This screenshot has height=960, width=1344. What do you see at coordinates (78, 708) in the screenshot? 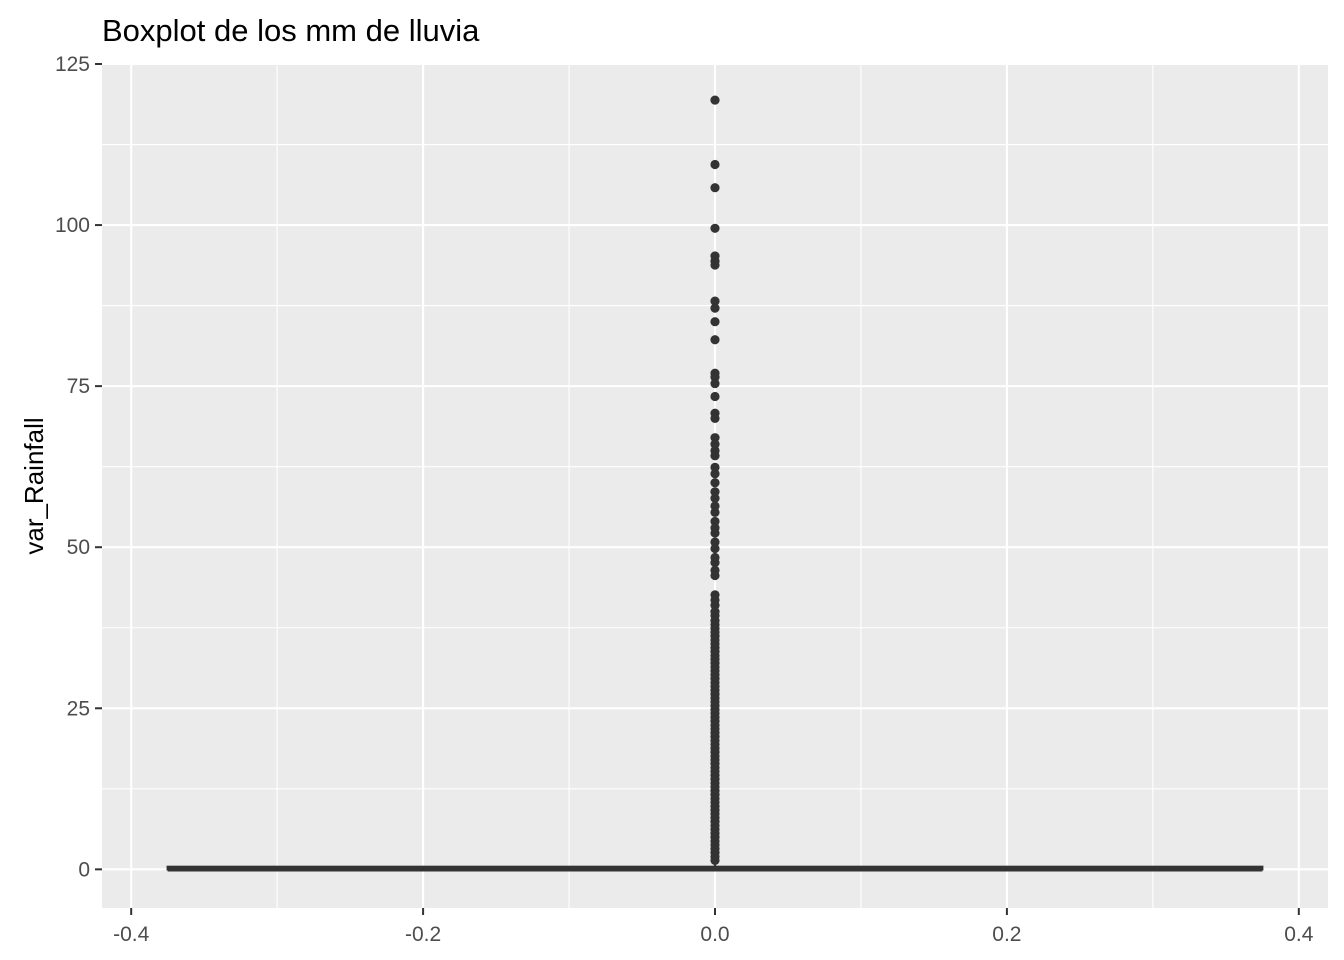
I see `y-tick-label: 25` at bounding box center [78, 708].